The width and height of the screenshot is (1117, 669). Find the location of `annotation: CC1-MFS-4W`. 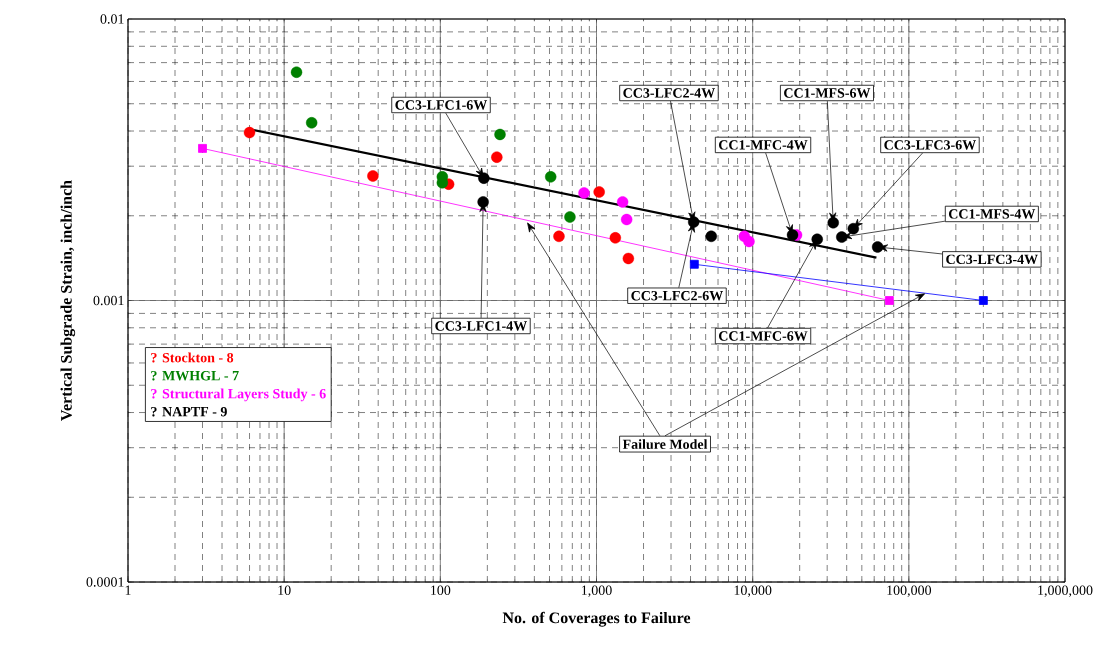

annotation: CC1-MFS-4W is located at coordinates (992, 214).